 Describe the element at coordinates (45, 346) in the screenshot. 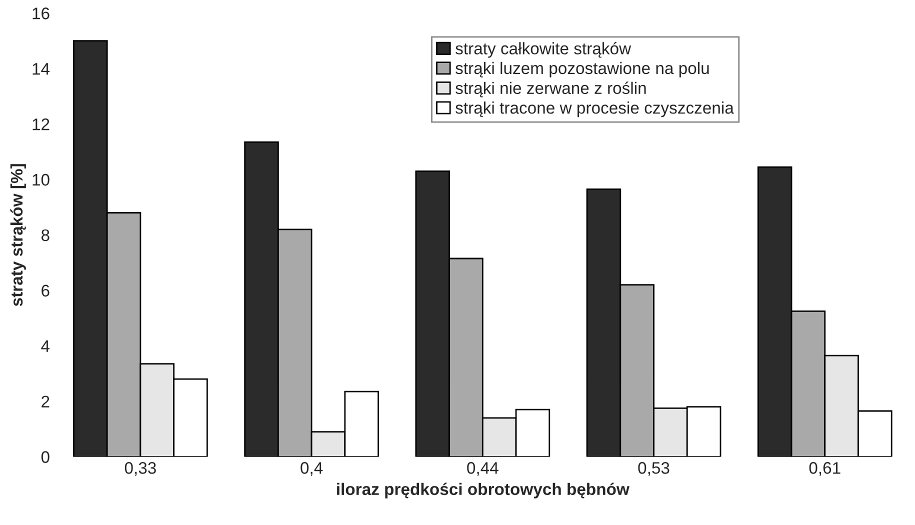

I see `y-tick-label: 4` at that location.